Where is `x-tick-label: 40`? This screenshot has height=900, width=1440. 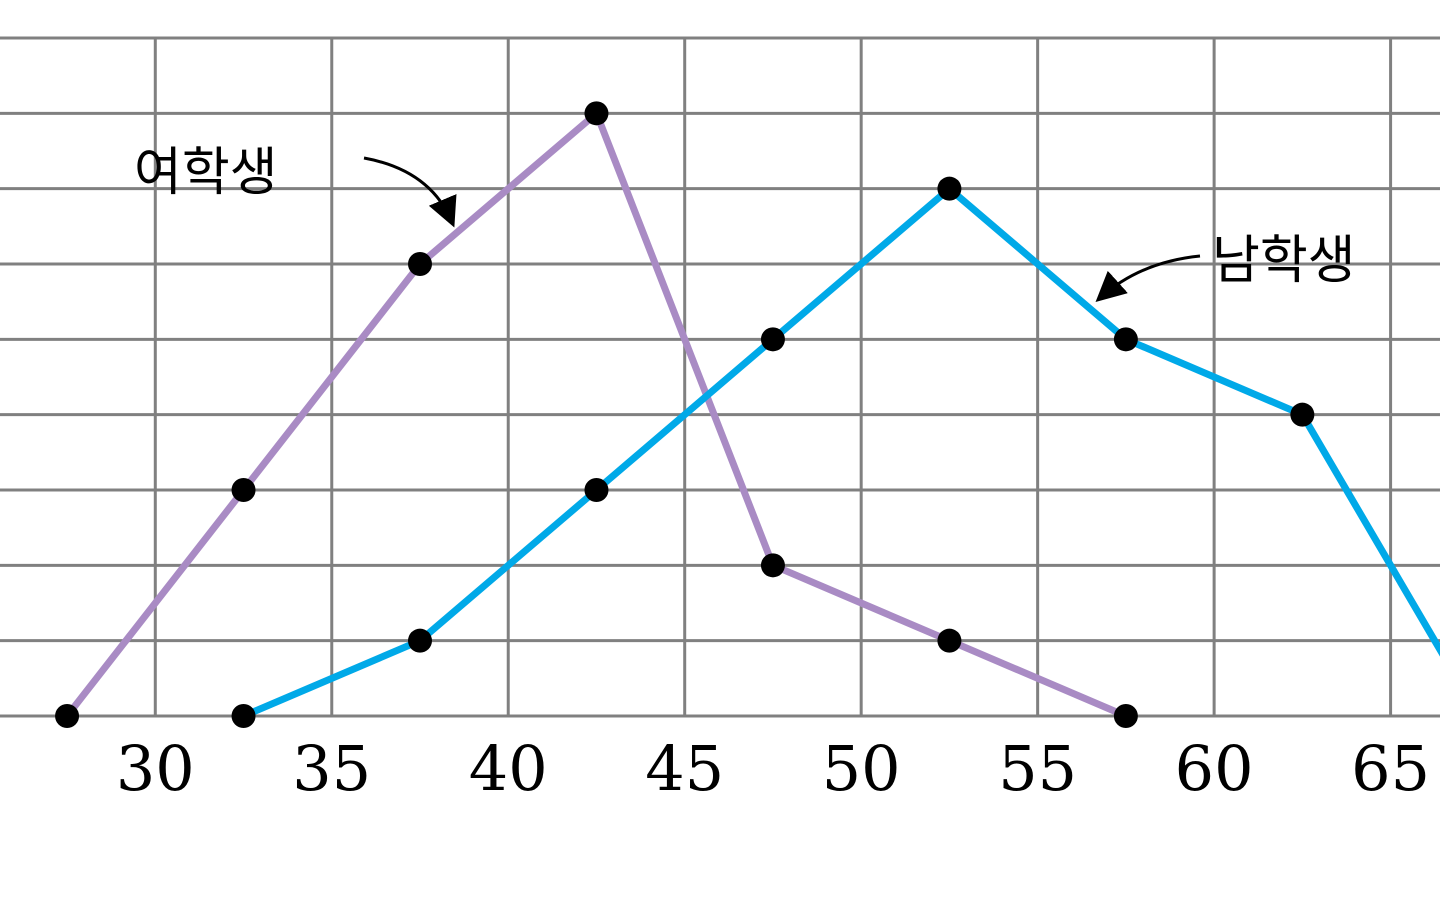 x-tick-label: 40 is located at coordinates (508, 768).